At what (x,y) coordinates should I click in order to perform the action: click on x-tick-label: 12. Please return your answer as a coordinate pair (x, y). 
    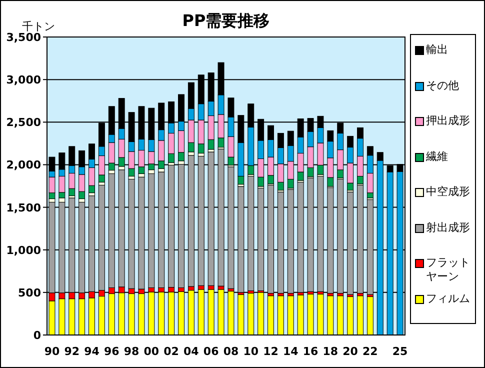
    Looking at the image, I should click on (270, 351).